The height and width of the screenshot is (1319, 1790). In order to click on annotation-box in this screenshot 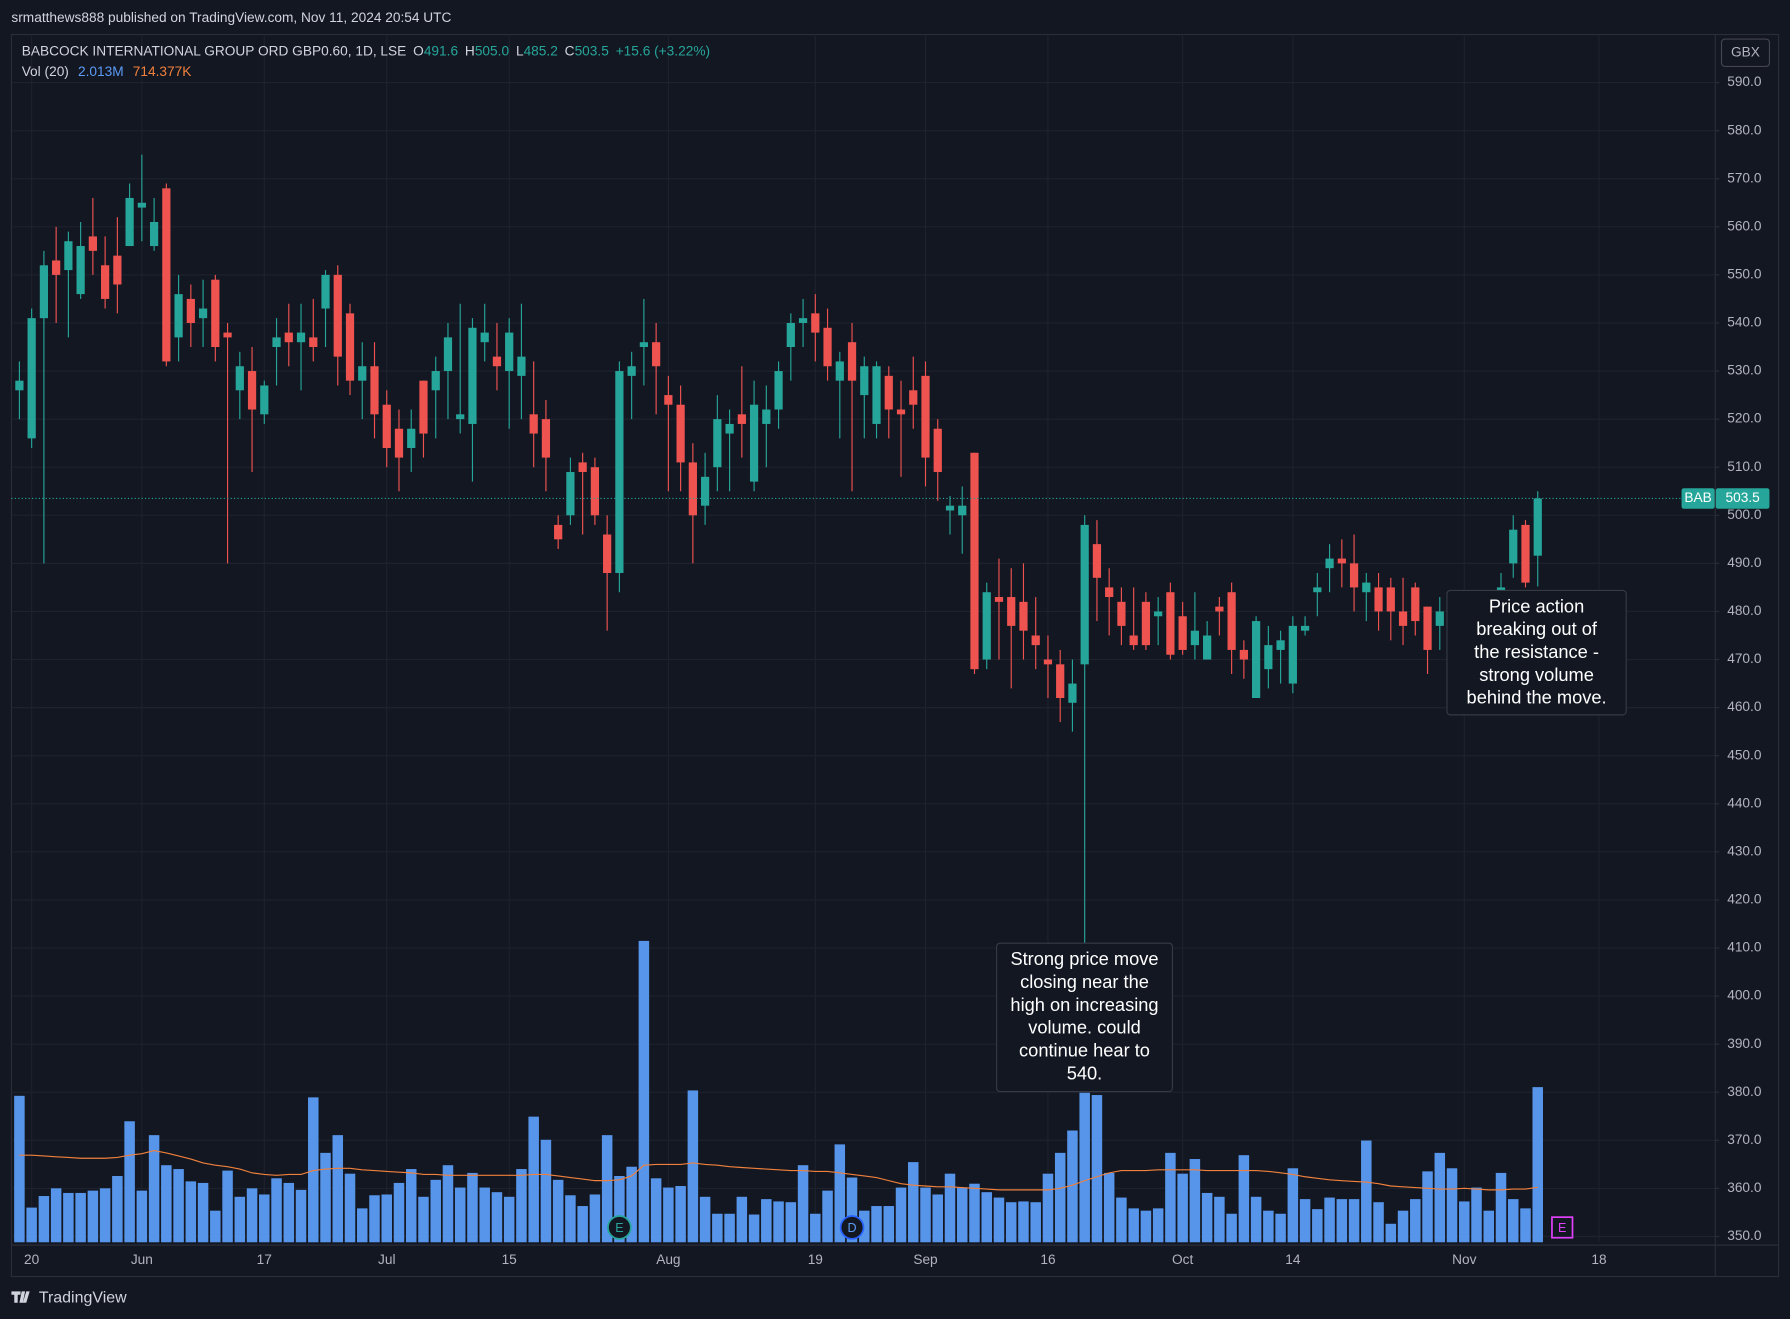, I will do `click(1084, 1017)`.